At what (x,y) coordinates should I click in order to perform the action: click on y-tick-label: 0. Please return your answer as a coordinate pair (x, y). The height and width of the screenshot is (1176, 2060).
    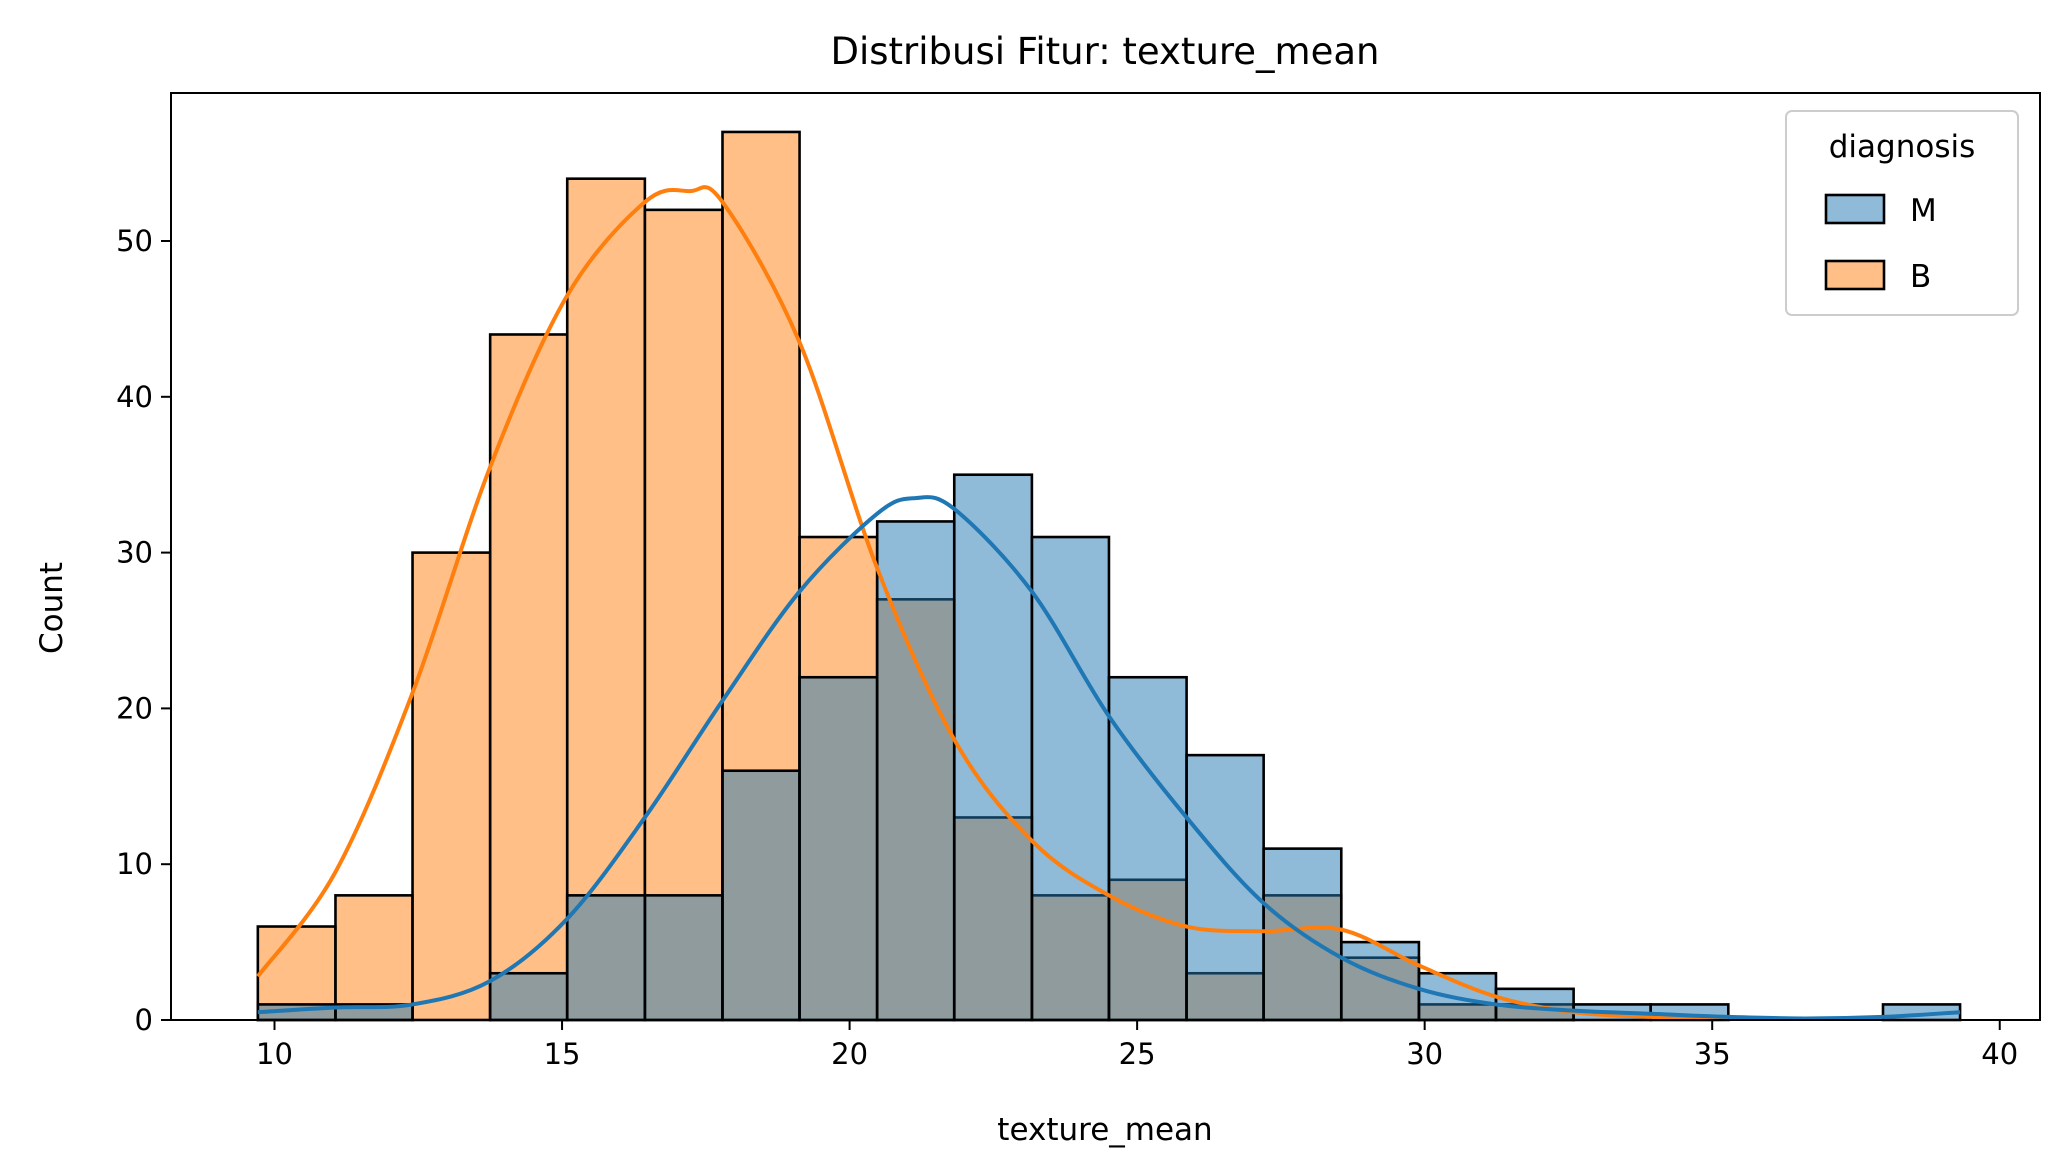
    Looking at the image, I should click on (144, 1020).